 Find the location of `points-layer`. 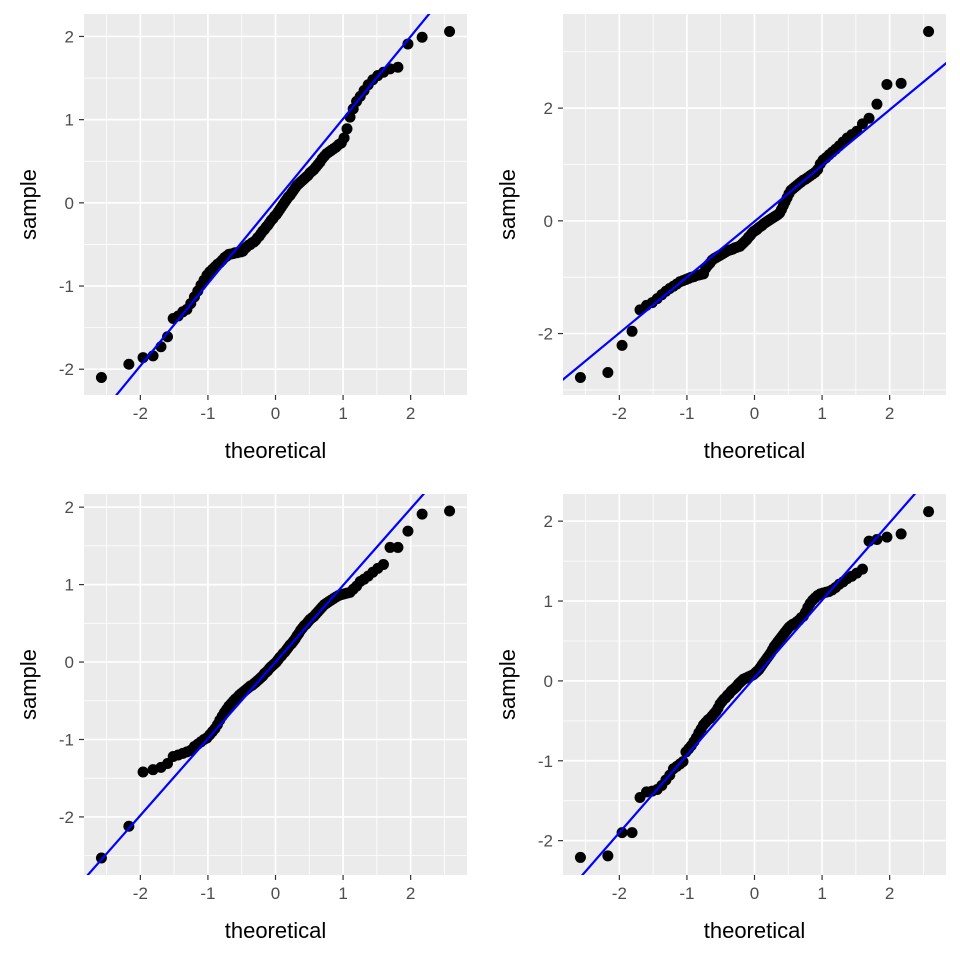

points-layer is located at coordinates (275, 204).